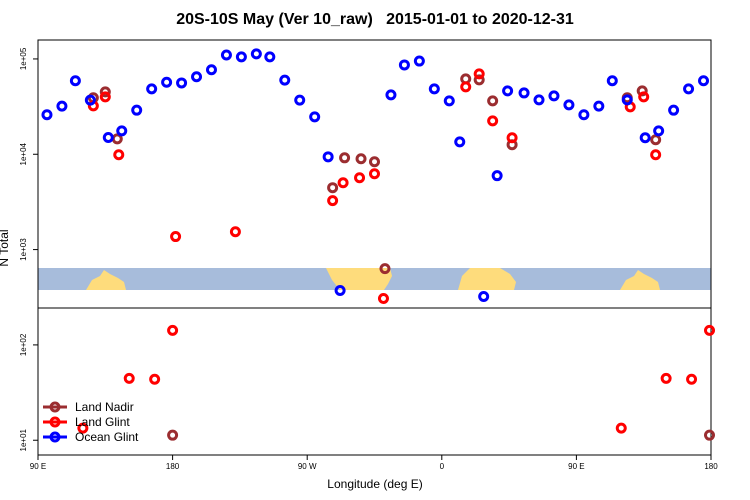 The width and height of the screenshot is (750, 500). Describe the element at coordinates (23, 58) in the screenshot. I see `y-tick-label: 1e+05` at that location.